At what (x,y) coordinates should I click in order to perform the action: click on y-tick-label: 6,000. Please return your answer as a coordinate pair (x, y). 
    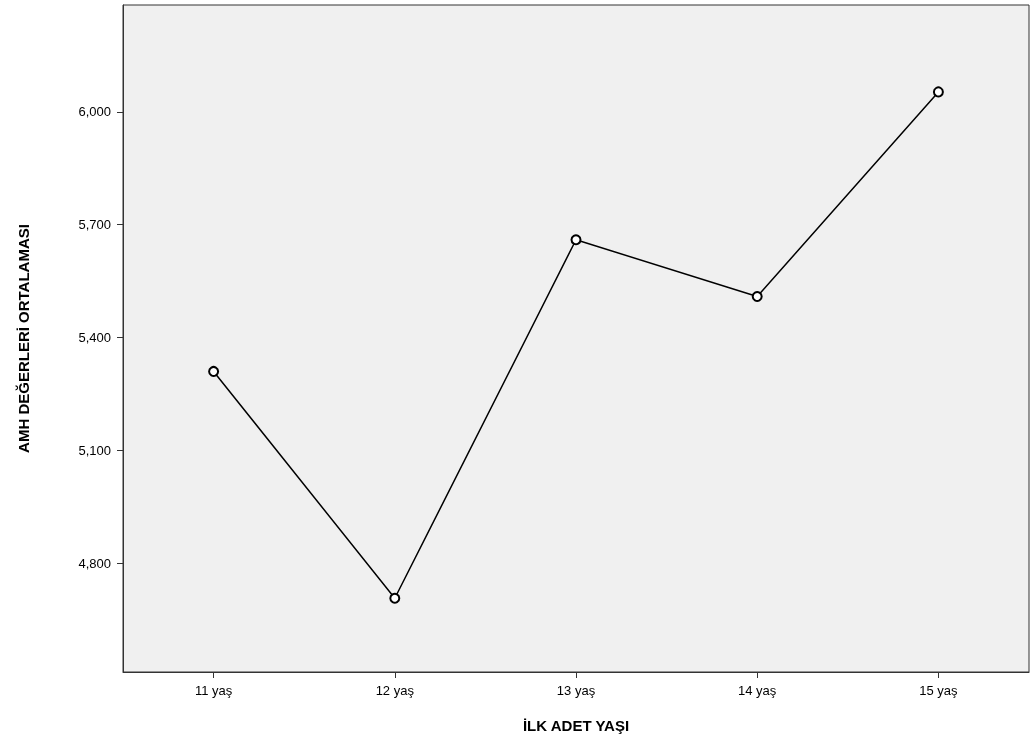
    Looking at the image, I should click on (94, 112).